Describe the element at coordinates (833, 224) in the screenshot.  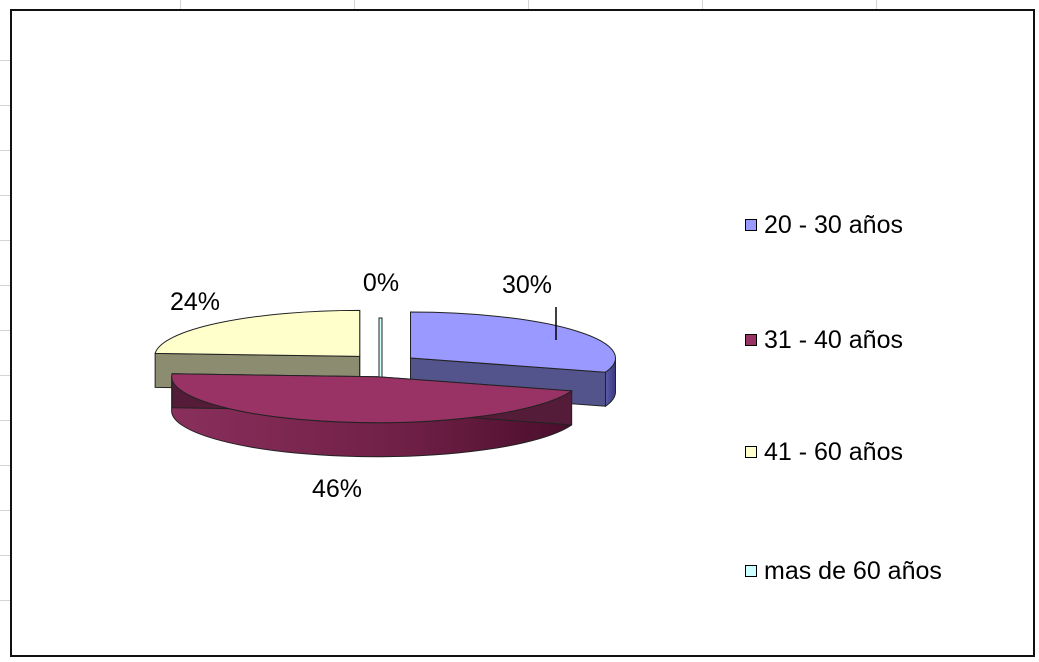
I see `legend-label: 20 - 30 años` at that location.